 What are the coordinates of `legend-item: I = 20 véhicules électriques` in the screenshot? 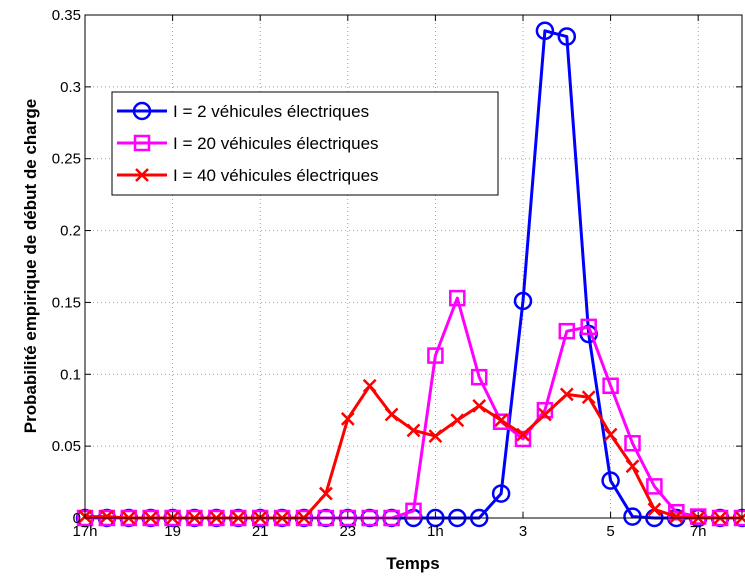 It's located at (248, 143).